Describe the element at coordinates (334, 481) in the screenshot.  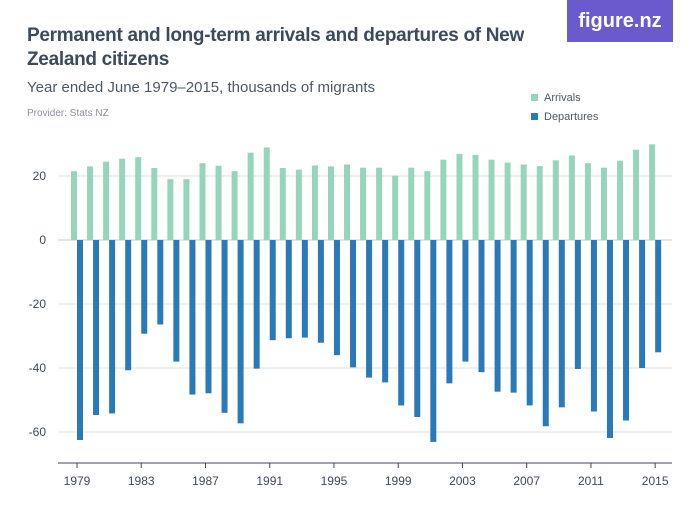
I see `x-tick-label: 1995` at that location.